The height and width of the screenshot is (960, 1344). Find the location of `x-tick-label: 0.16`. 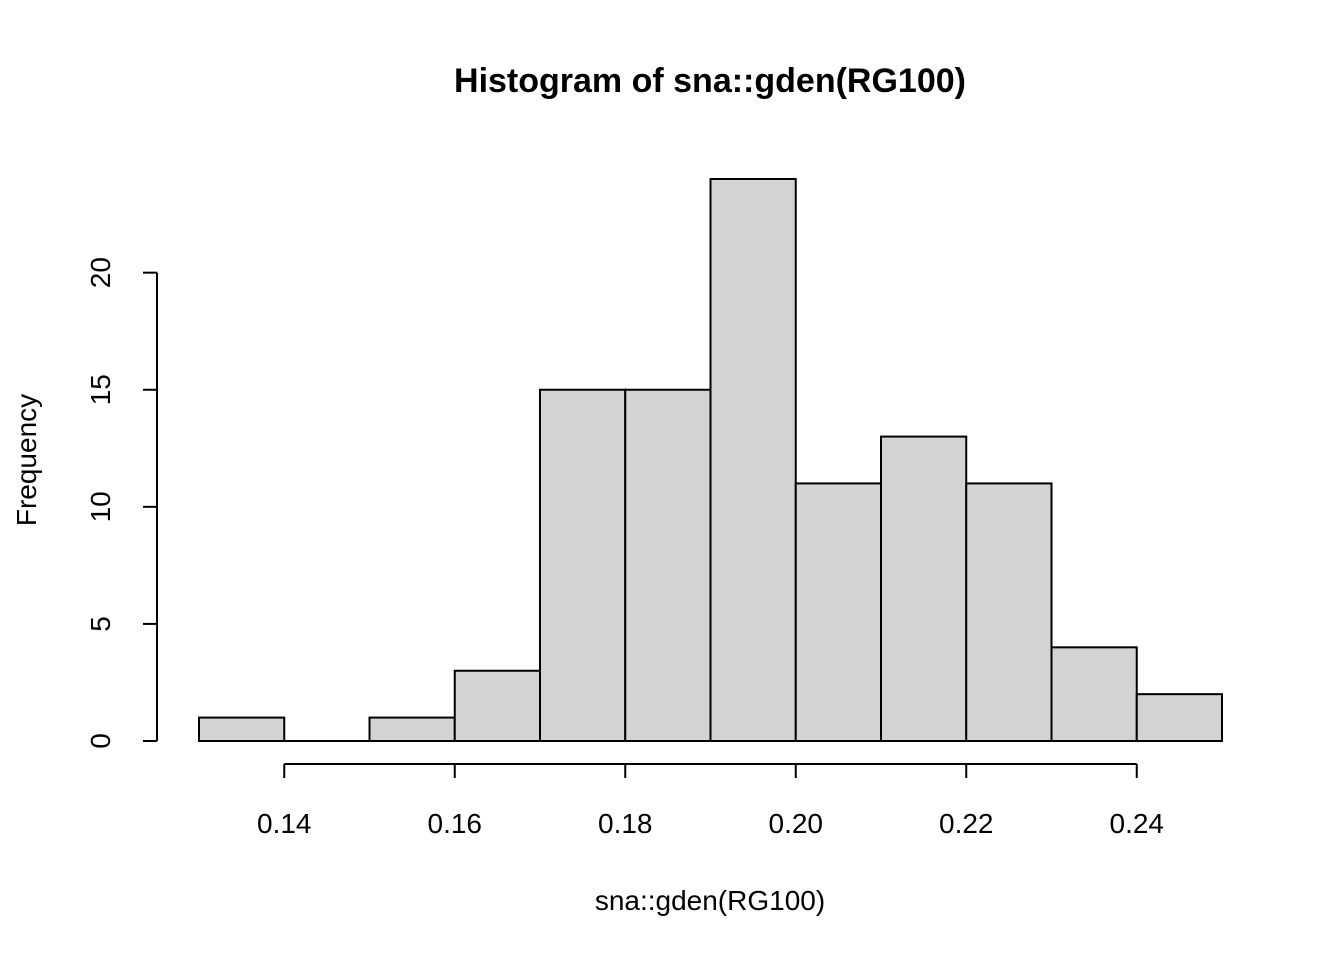

x-tick-label: 0.16 is located at coordinates (455, 823).